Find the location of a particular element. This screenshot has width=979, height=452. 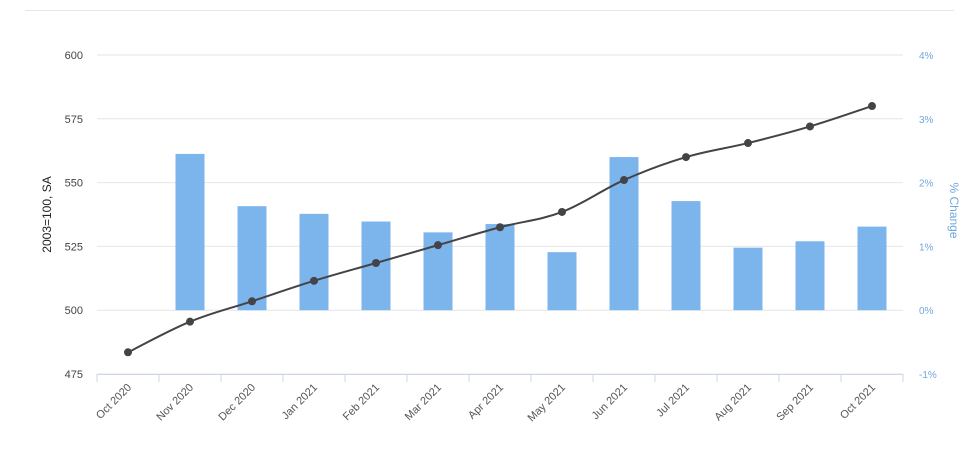

y2-axis-title: % Change is located at coordinates (954, 210).